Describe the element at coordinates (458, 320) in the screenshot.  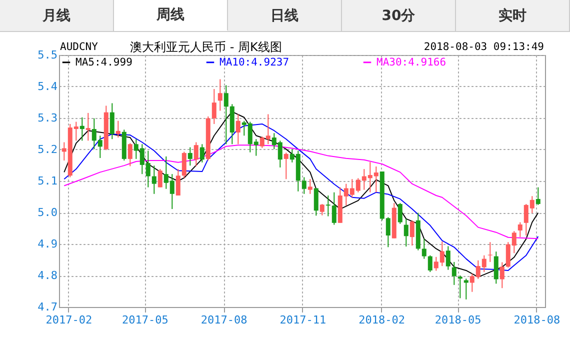
I see `x-tick-label: 2018-05` at that location.